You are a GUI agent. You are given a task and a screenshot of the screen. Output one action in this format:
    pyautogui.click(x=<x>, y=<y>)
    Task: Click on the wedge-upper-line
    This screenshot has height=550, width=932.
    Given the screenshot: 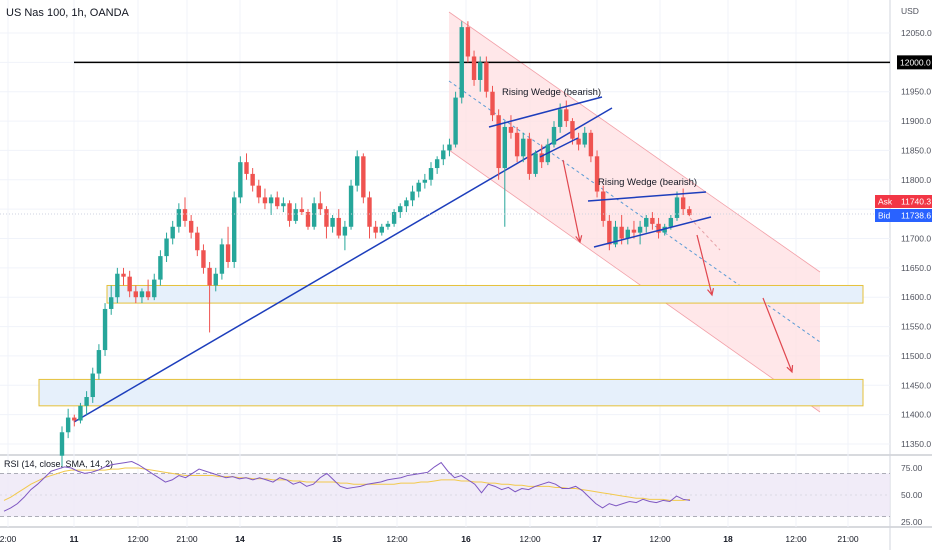 What is the action you would take?
    pyautogui.click(x=545, y=112)
    